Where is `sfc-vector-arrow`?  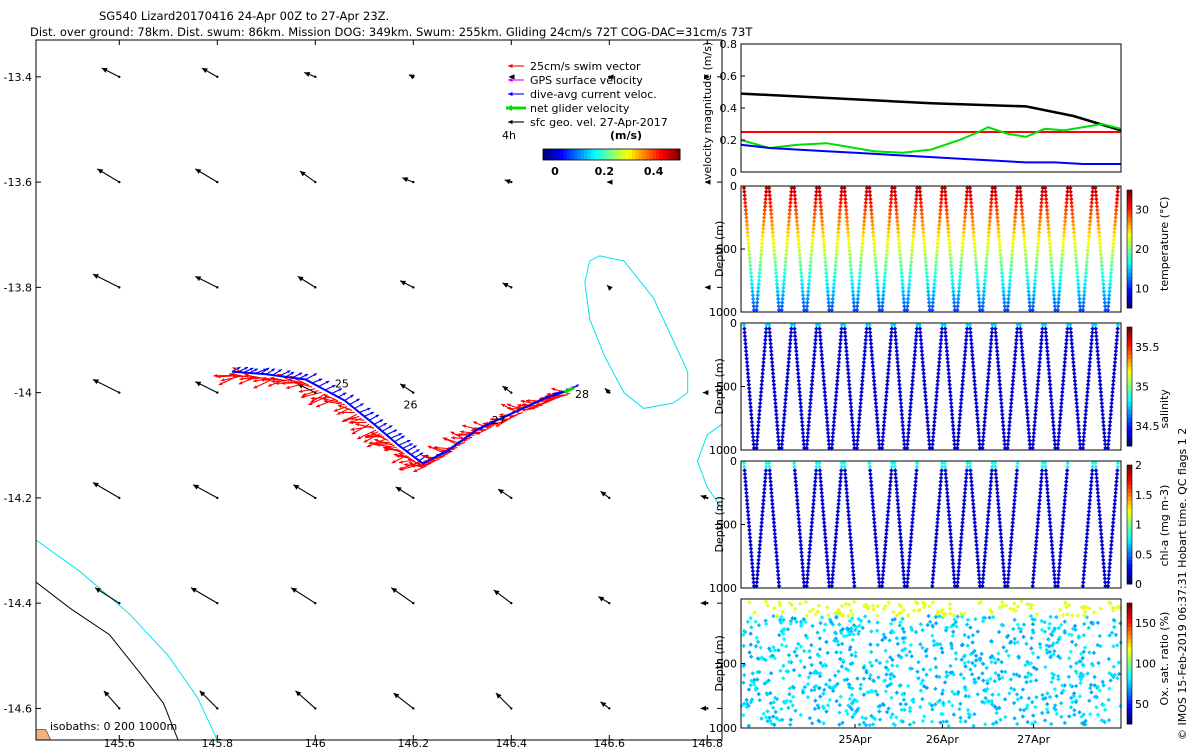
sfc-vector-arrow is located at coordinates (110, 72).